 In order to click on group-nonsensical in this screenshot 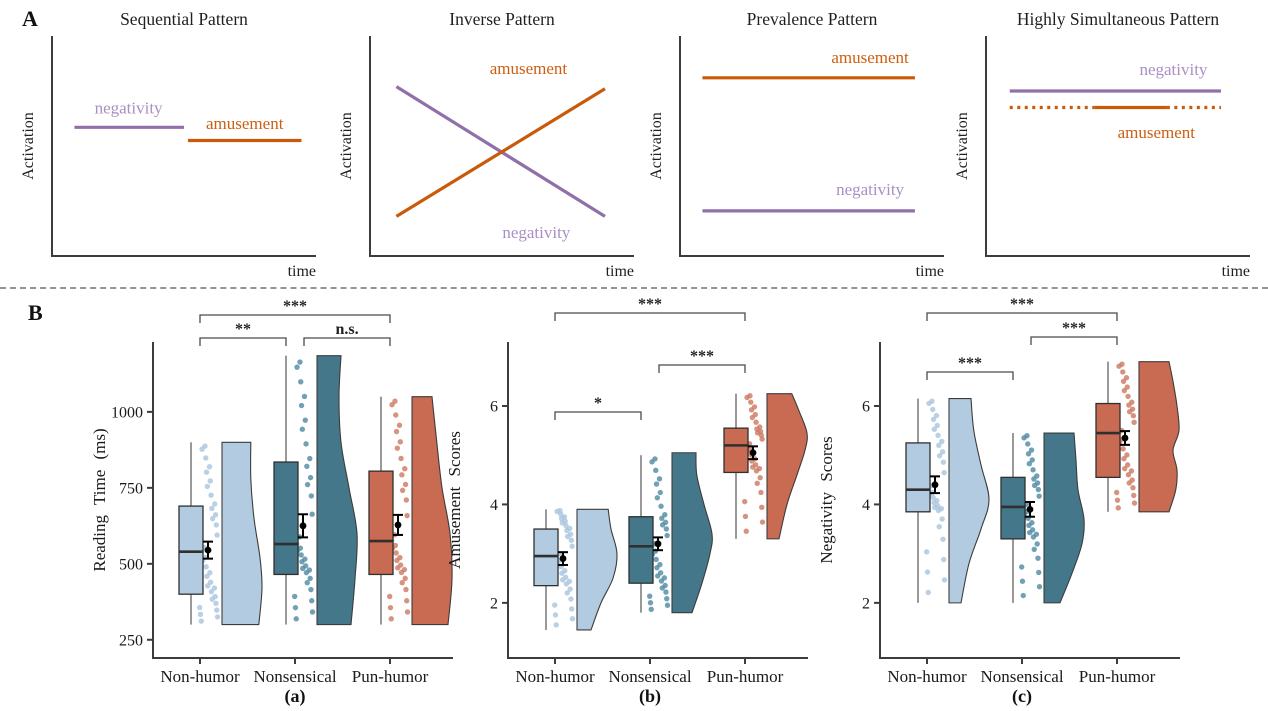, I will do `click(1042, 518)`.